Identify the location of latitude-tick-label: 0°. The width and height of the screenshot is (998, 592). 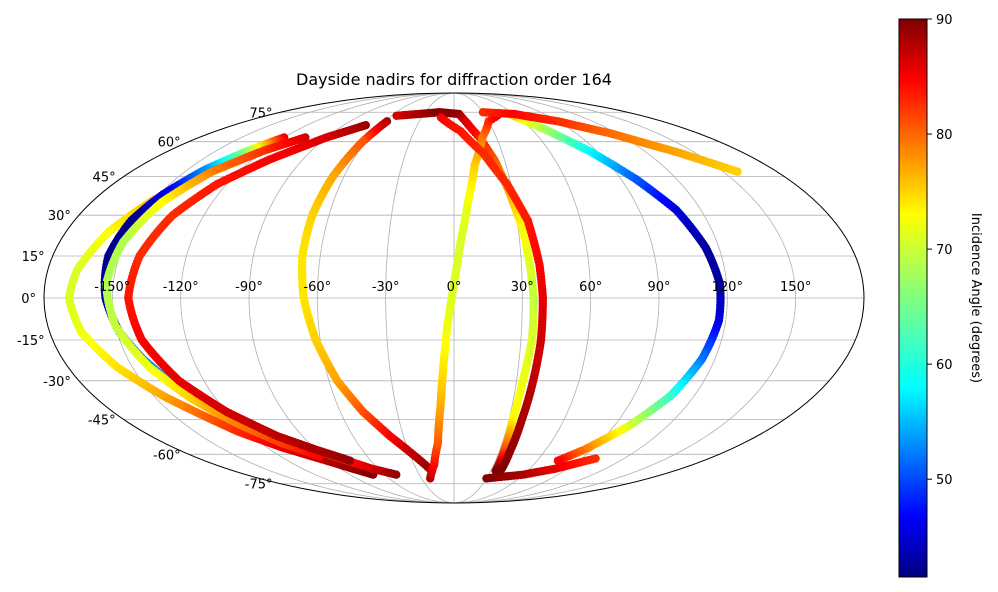
(28, 299).